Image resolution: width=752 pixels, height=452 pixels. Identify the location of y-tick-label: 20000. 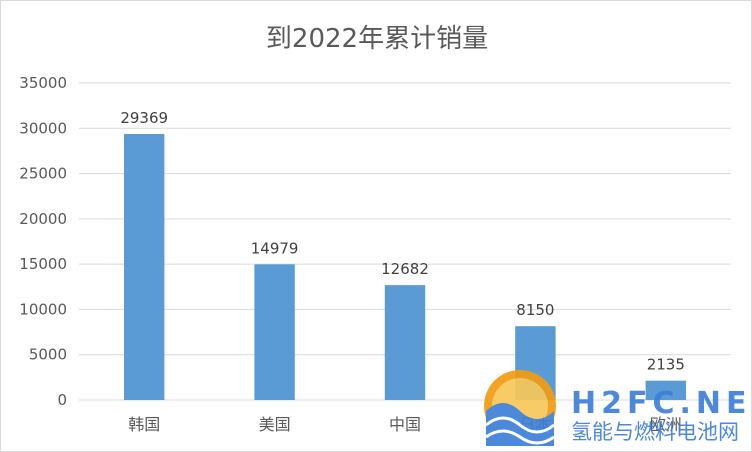
(43, 219).